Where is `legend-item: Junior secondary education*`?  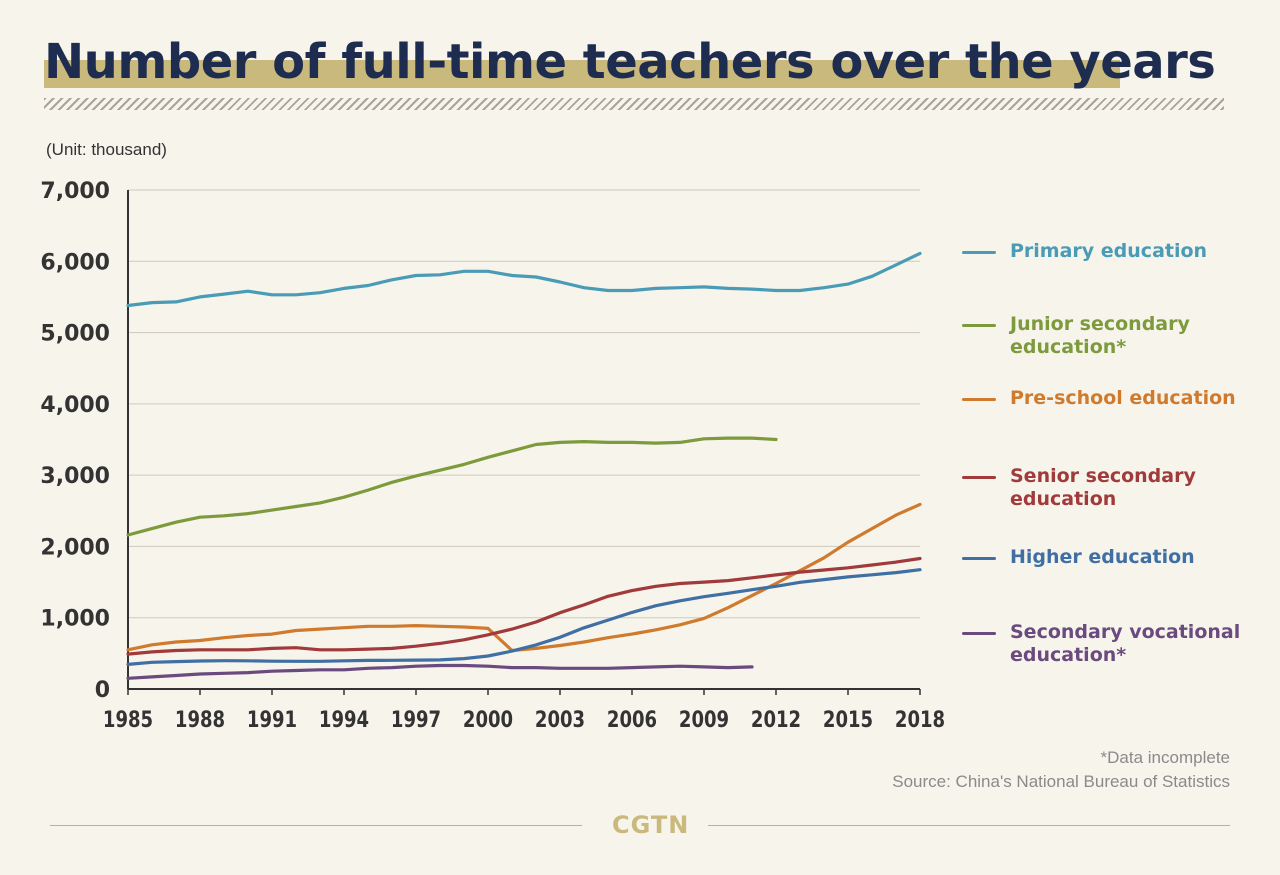
legend-item: Junior secondary education* is located at coordinates (1103, 336).